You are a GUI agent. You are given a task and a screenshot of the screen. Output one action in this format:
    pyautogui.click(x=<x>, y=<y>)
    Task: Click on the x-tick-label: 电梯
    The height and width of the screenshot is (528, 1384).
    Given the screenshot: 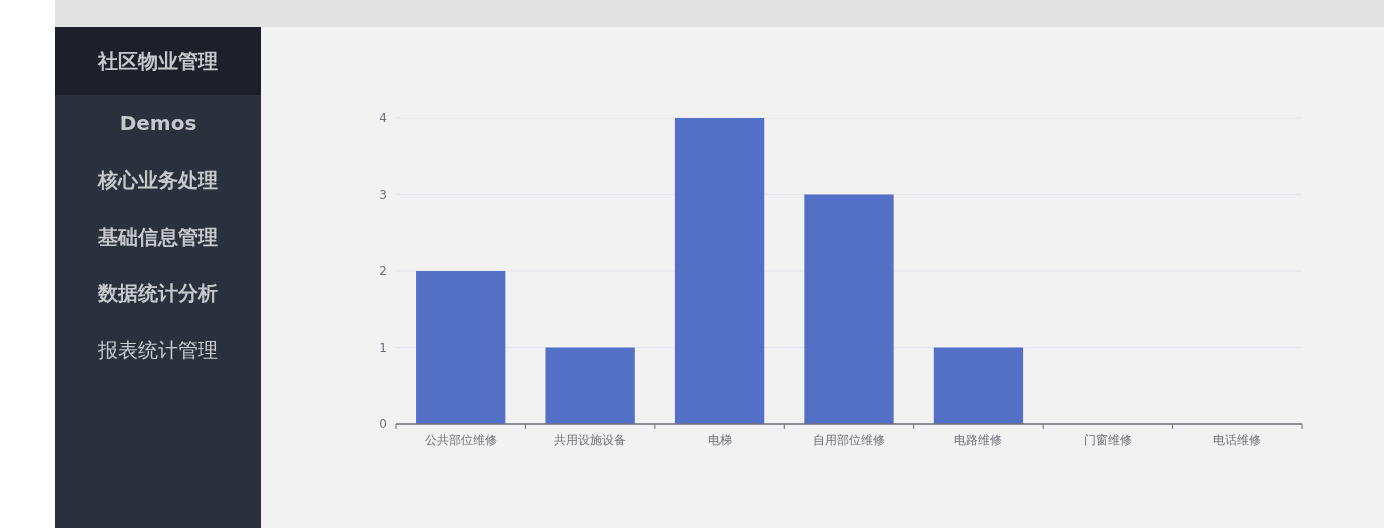 What is the action you would take?
    pyautogui.click(x=719, y=440)
    